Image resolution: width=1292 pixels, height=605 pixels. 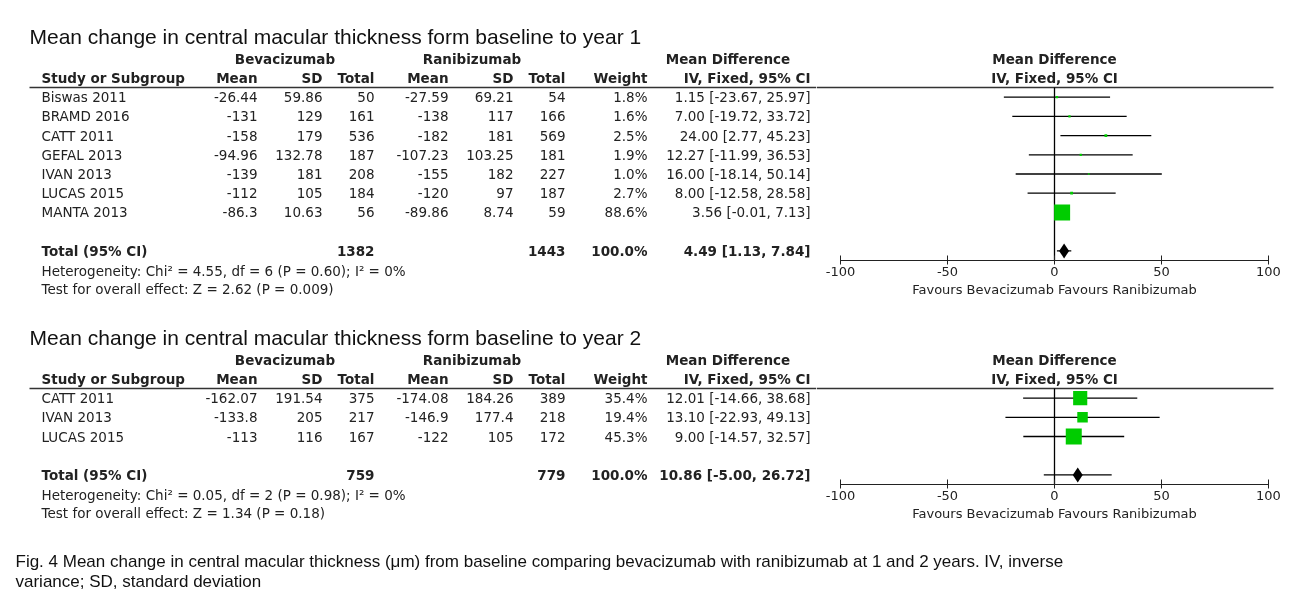 What do you see at coordinates (366, 97) in the screenshot?
I see `data-label: 50` at bounding box center [366, 97].